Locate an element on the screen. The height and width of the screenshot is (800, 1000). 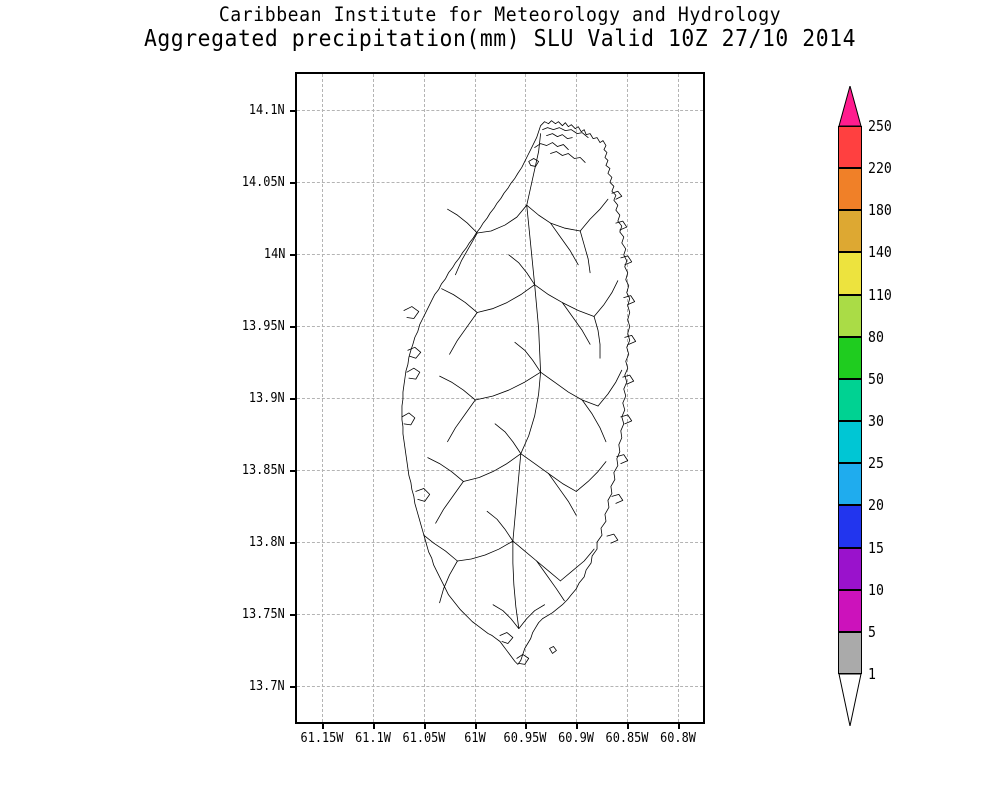
vieux-fort-bay is located at coordinates (506, 638).